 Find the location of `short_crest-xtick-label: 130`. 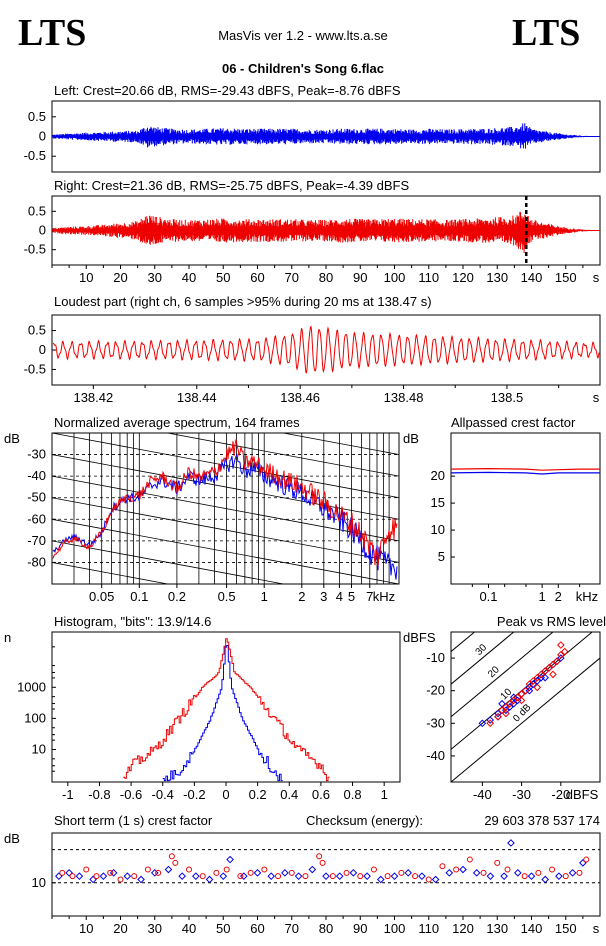

short_crest-xtick-label: 130 is located at coordinates (497, 928).